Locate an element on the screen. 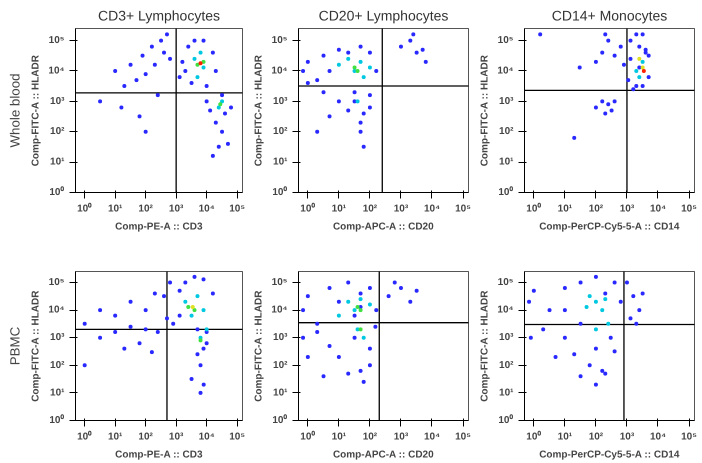  chart-title: CD14+ Monocytes is located at coordinates (610, 16).